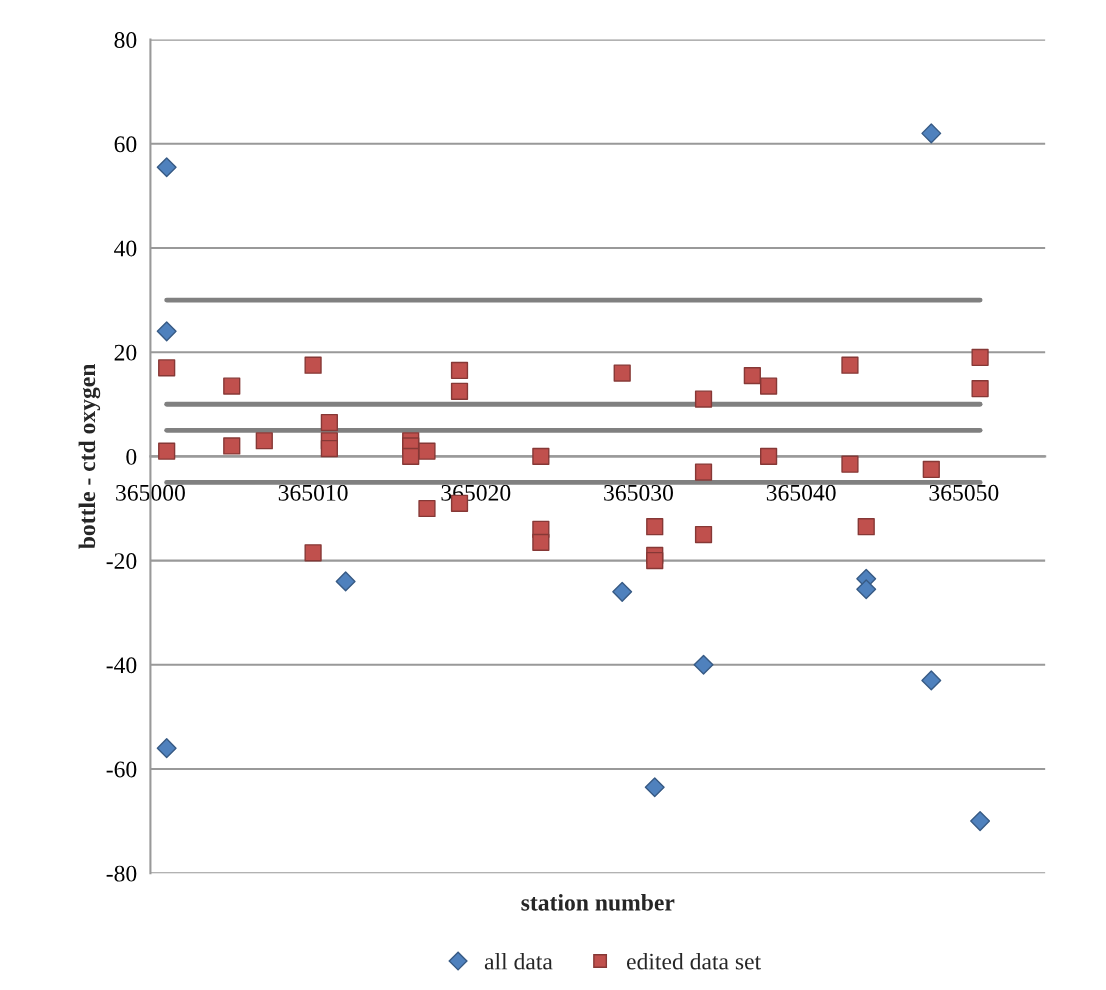 The image size is (1106, 990). I want to click on y-tick-label: -40, so click(121, 665).